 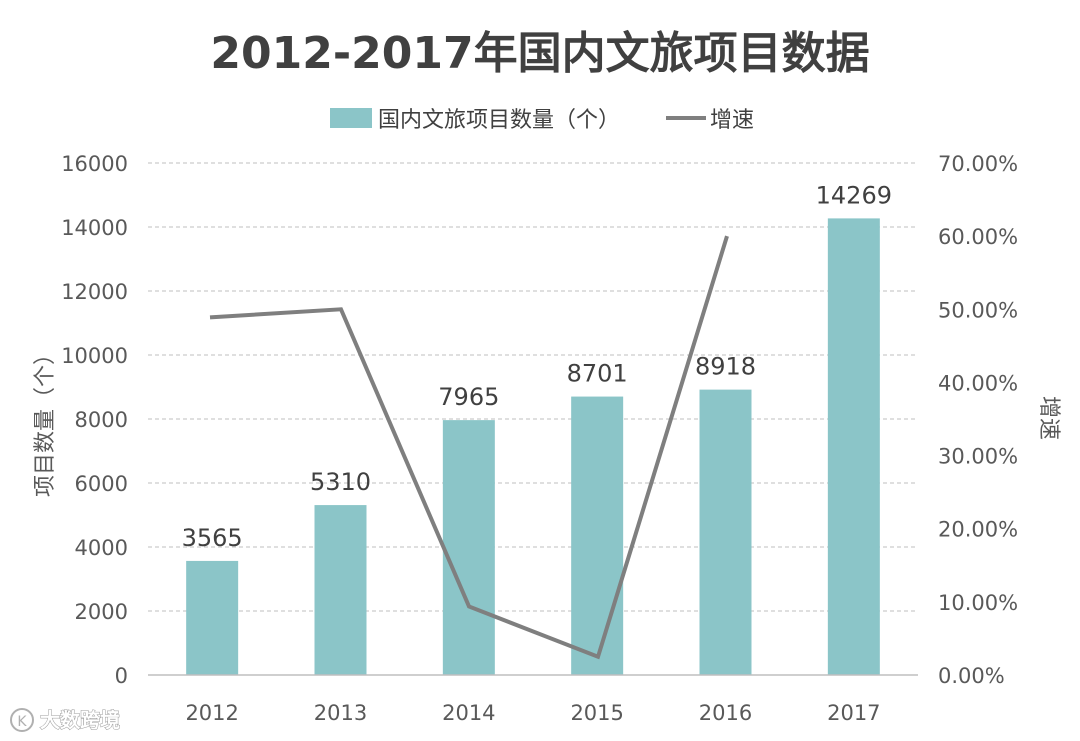 What do you see at coordinates (853, 446) in the screenshot?
I see `bar-2017` at bounding box center [853, 446].